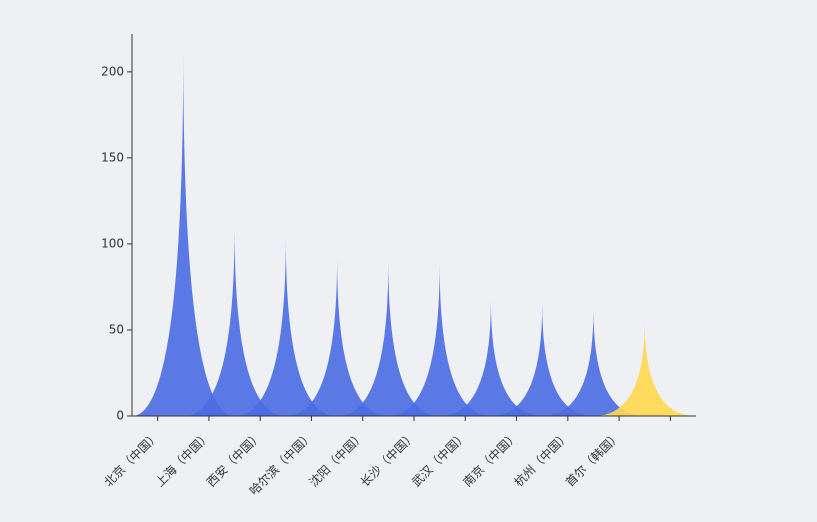 The image size is (817, 522). I want to click on y-tick-label: 150, so click(112, 157).